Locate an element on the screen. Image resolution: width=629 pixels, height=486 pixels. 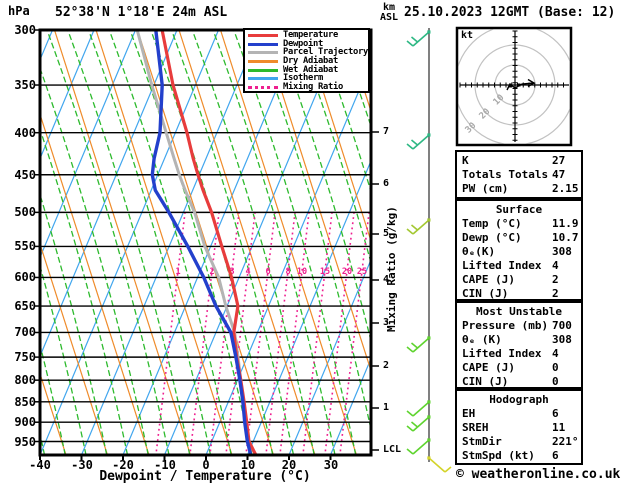
panel-row-value: 6 is located at coordinates (555, 413).